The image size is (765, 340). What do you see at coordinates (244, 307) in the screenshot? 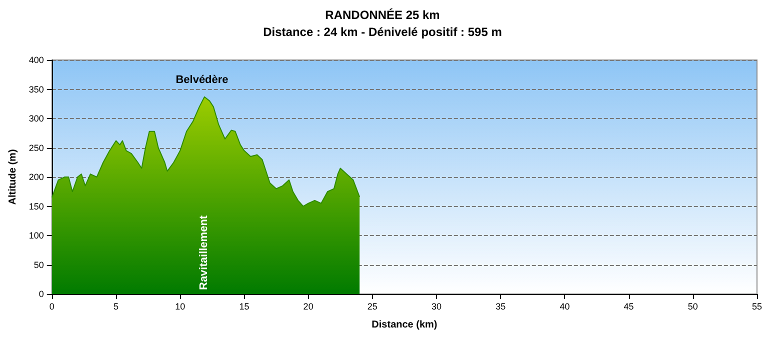
I see `x-tick-label: 15` at bounding box center [244, 307].